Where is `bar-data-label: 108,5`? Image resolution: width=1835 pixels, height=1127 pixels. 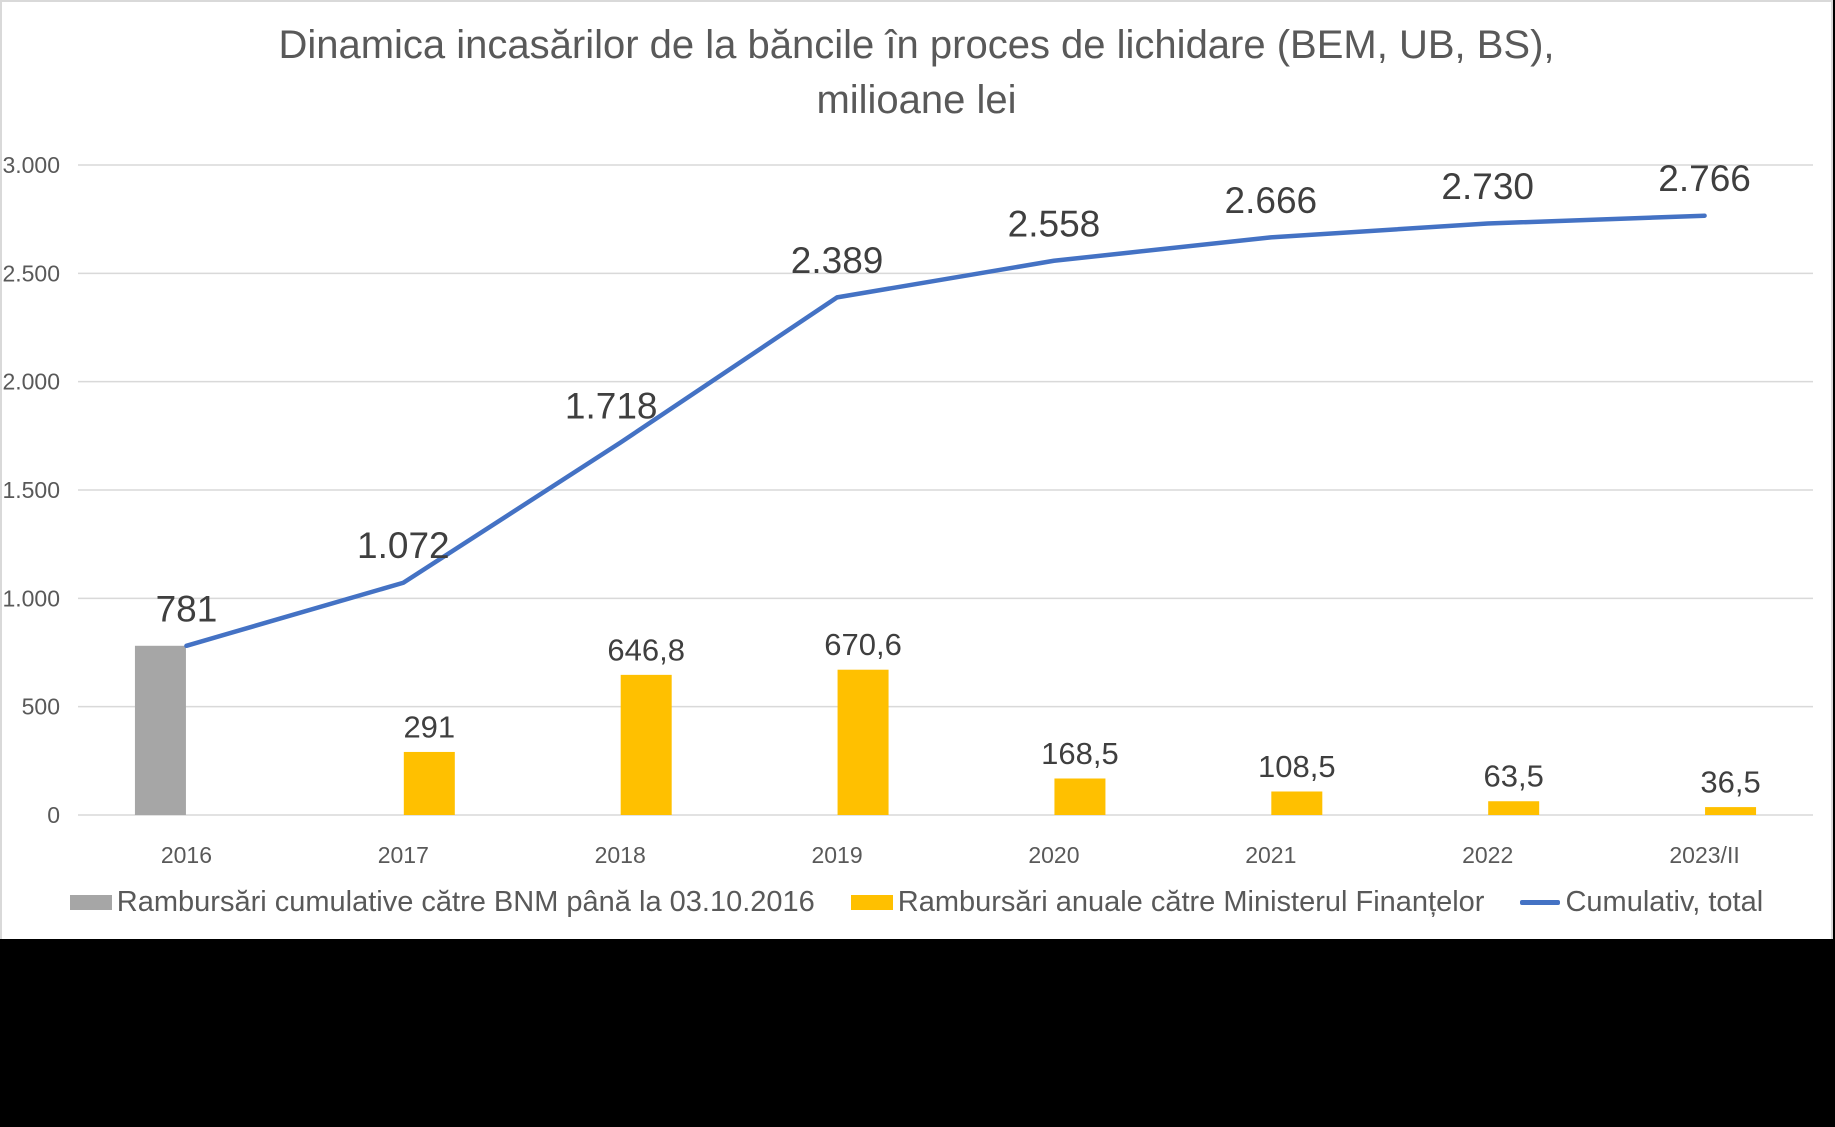
bar-data-label: 108,5 is located at coordinates (1297, 766).